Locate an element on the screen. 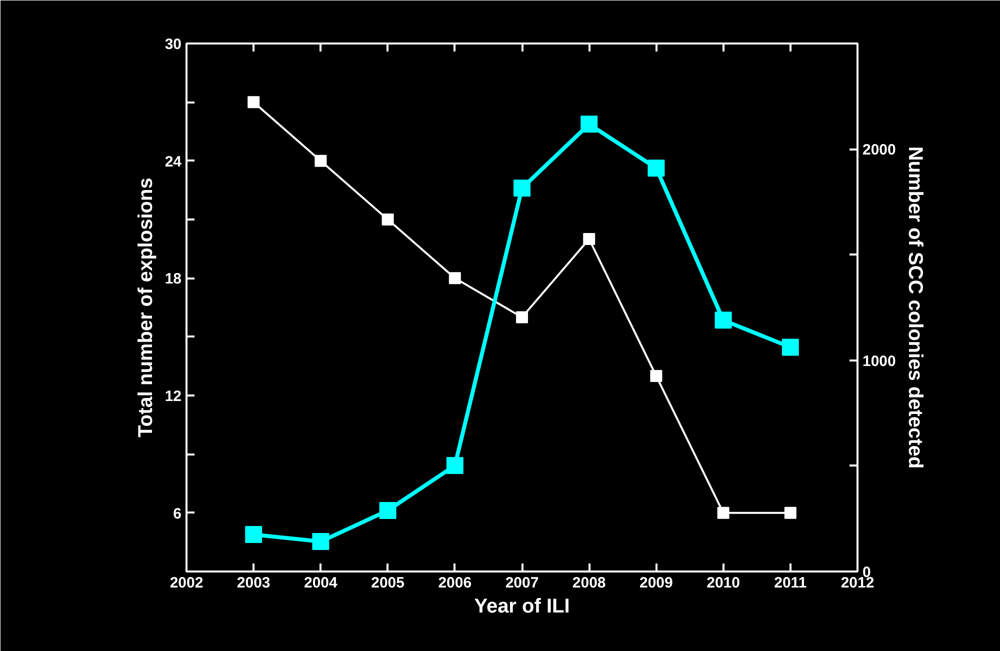 This screenshot has width=1000, height=651. y2-tick-label: 2000 is located at coordinates (879, 150).